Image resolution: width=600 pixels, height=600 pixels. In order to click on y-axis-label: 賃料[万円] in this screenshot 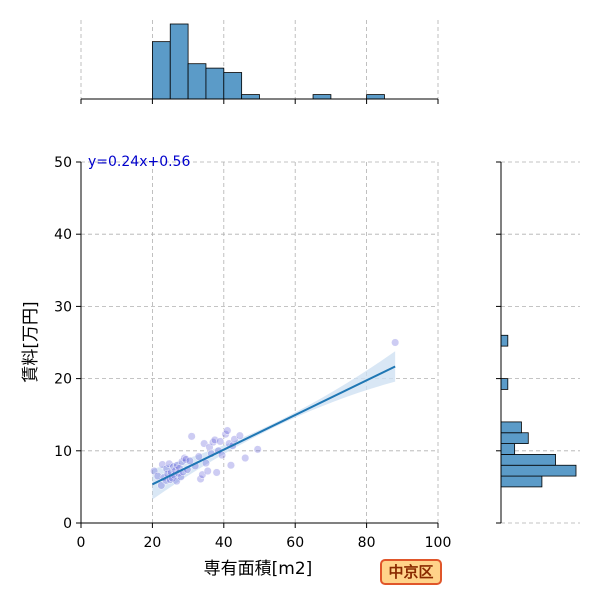, I will do `click(31, 341)`.